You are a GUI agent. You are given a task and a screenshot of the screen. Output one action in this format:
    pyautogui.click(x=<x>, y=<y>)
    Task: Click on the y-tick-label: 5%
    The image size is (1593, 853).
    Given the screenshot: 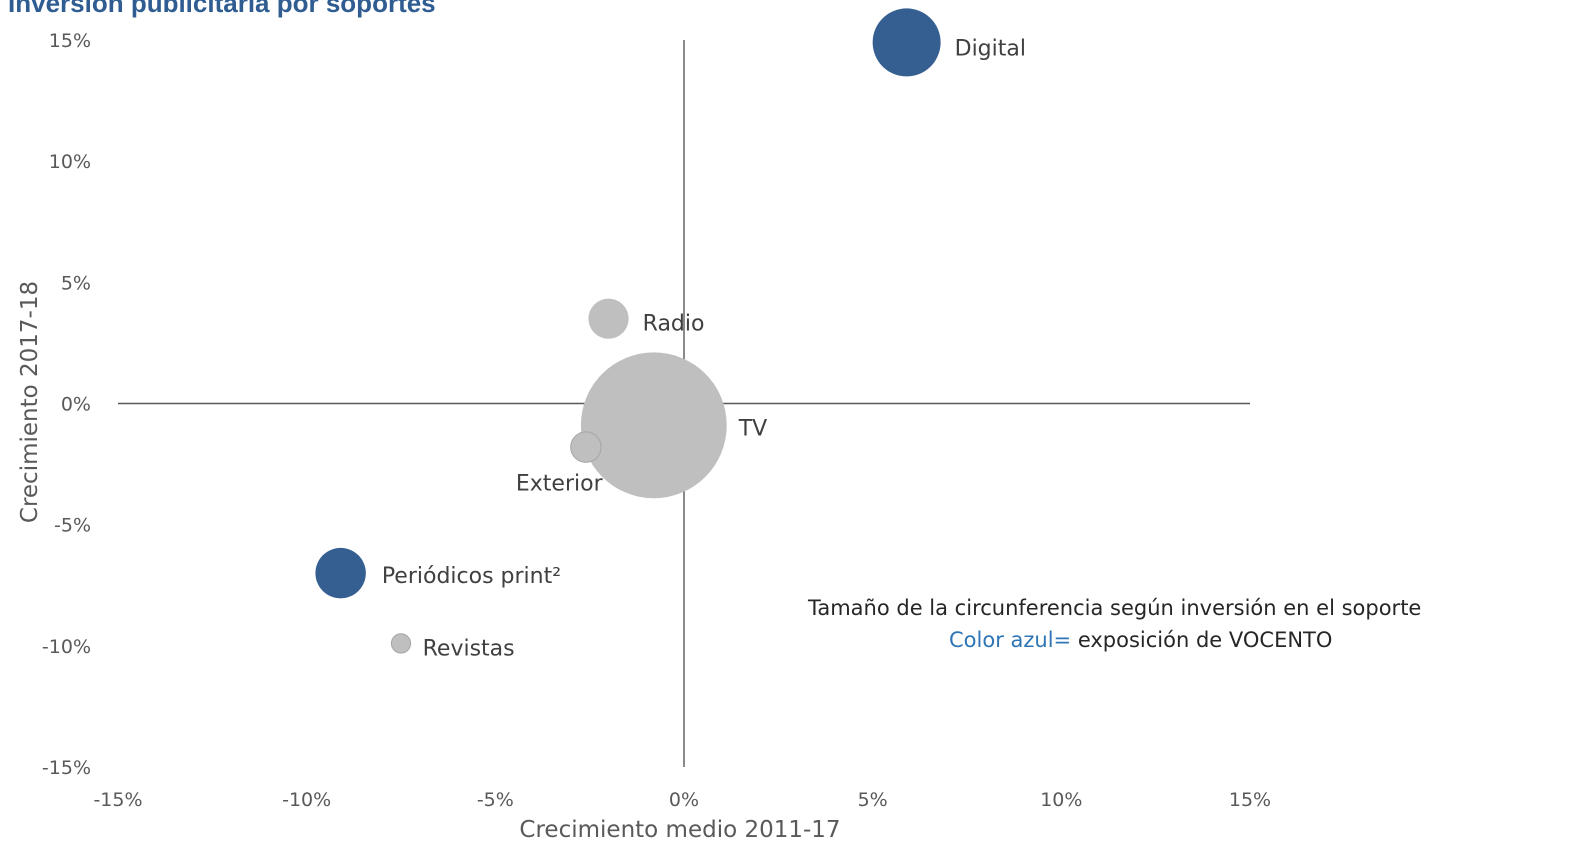 What is the action you would take?
    pyautogui.click(x=76, y=283)
    